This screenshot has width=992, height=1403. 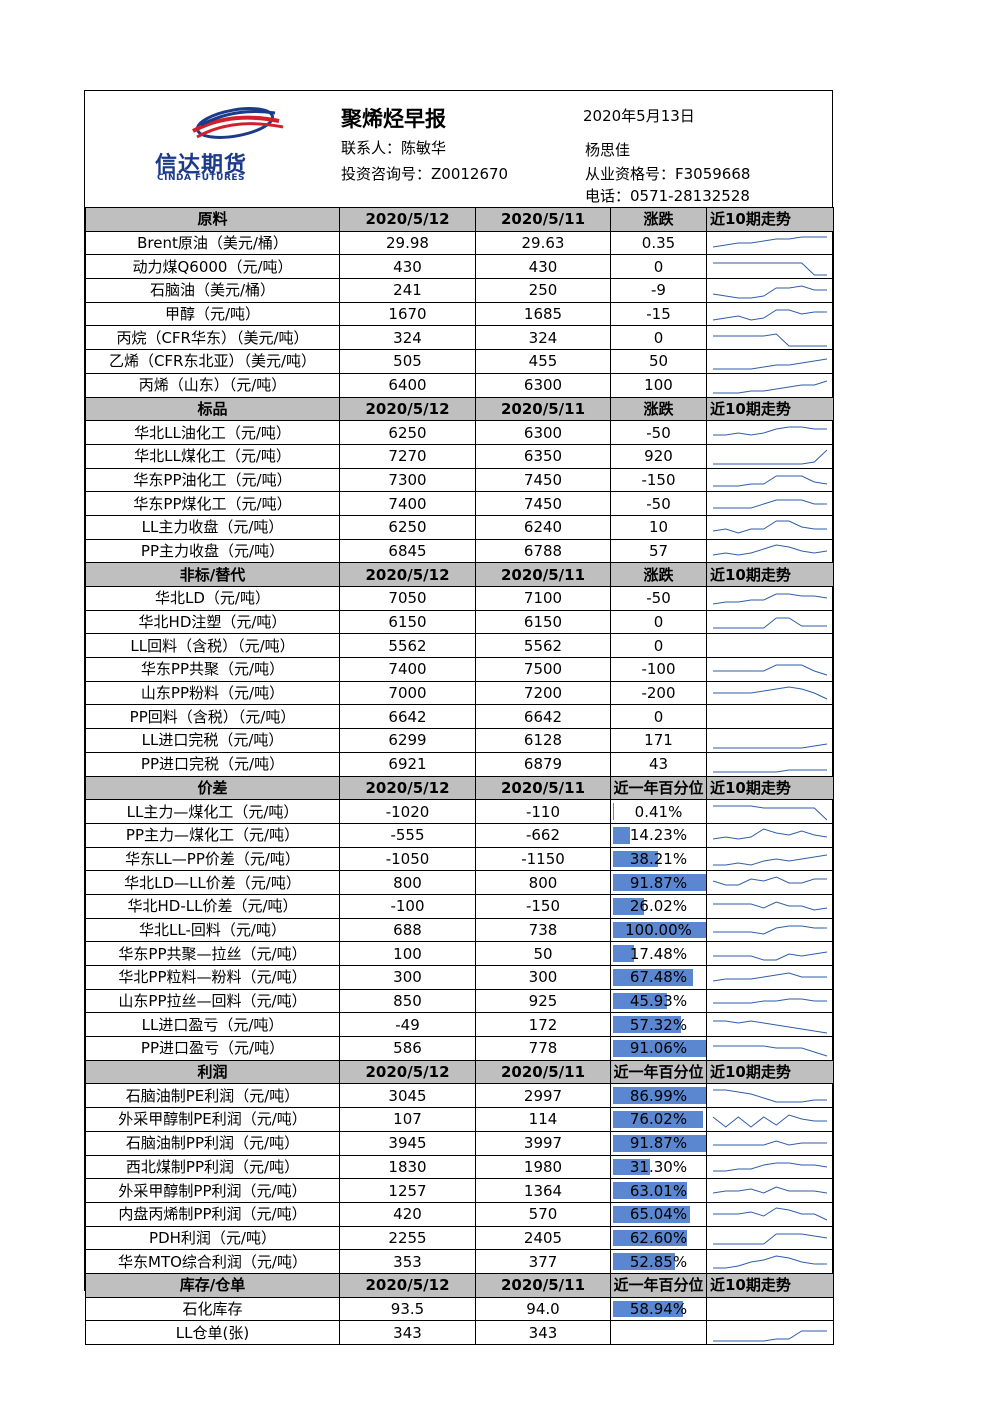 I want to click on value-today: 7000, so click(x=407, y=693).